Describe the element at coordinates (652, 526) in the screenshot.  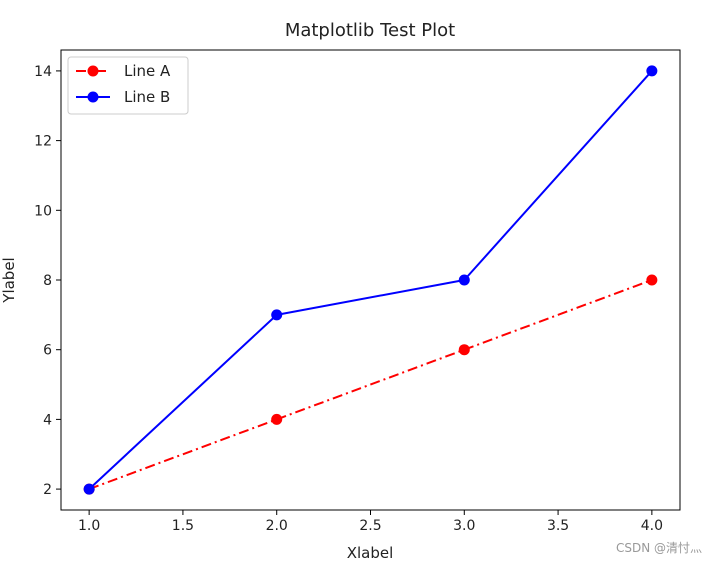
I see `x-tick-label: 4.0` at that location.